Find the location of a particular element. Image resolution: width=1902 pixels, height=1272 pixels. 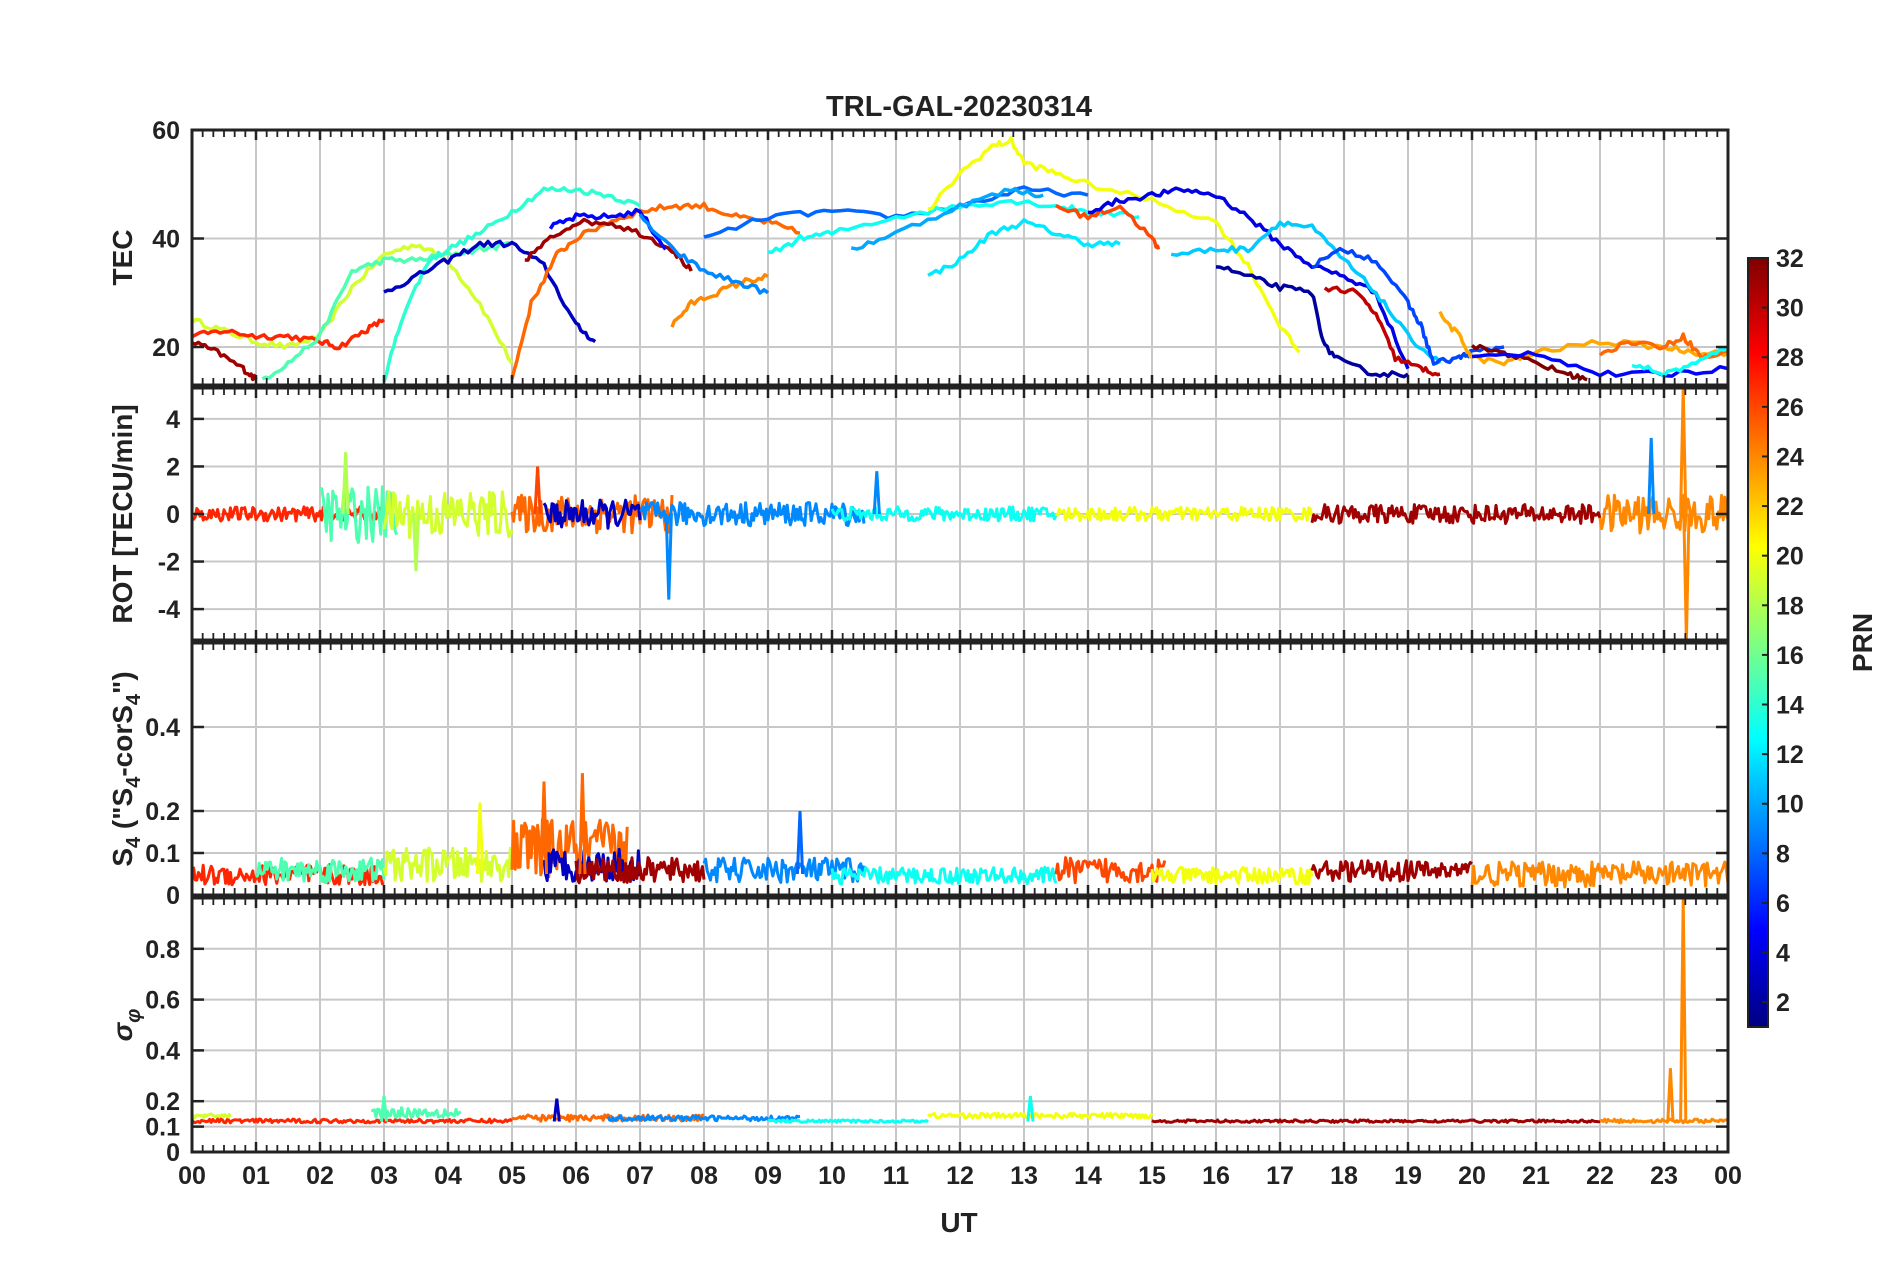

ylabel-part: S is located at coordinates (122, 857).